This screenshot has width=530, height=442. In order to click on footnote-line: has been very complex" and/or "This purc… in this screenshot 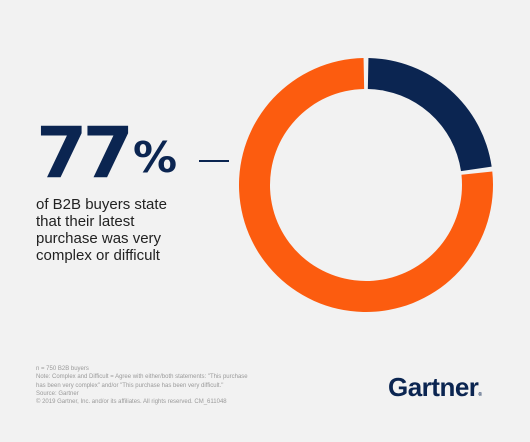, I will do `click(130, 385)`.